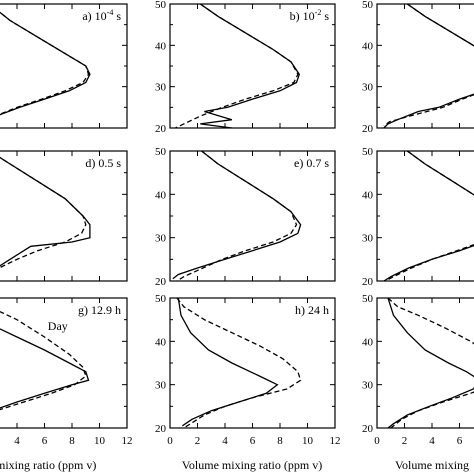 This screenshot has height=474, width=474. Describe the element at coordinates (432, 465) in the screenshot. I see `x-axis-label: Volume mixing` at that location.